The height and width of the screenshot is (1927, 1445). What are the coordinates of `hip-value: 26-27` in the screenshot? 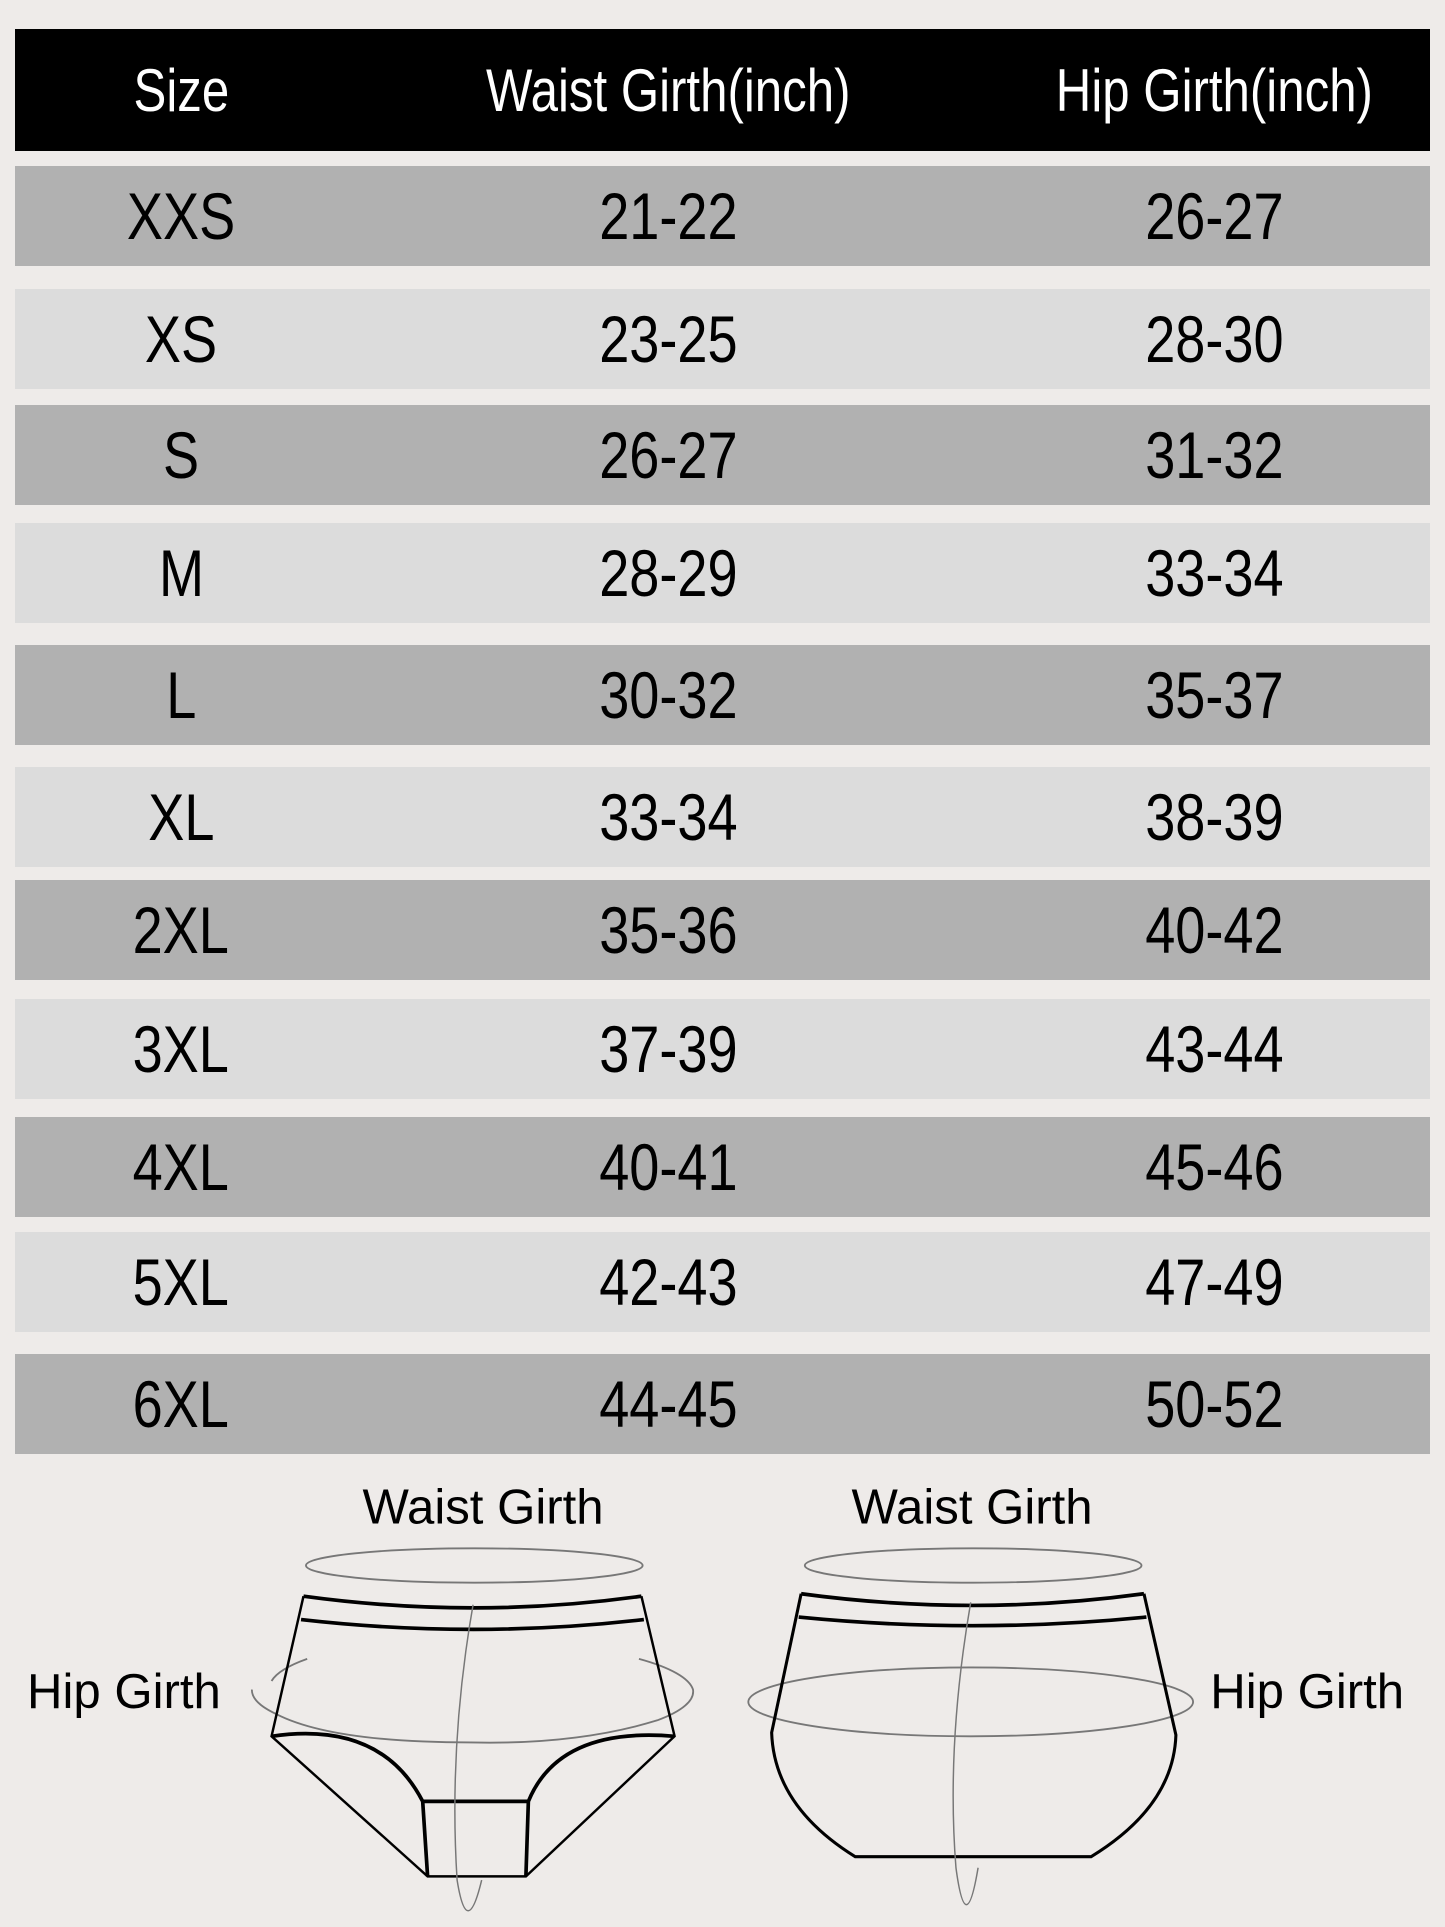 It's located at (1214, 216).